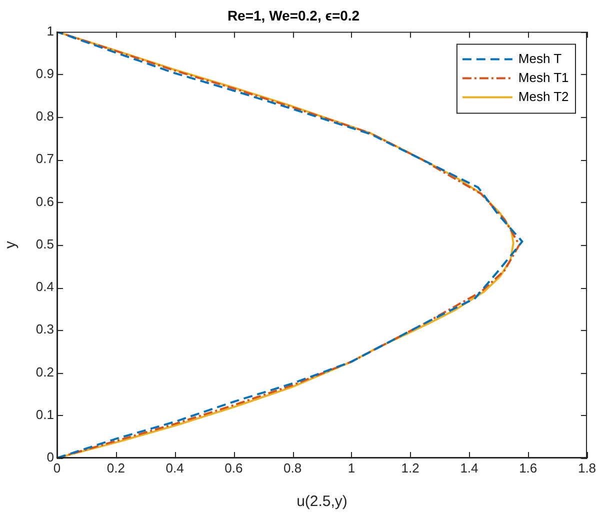  What do you see at coordinates (45, 414) in the screenshot?
I see `y-tick-label: 0.1` at bounding box center [45, 414].